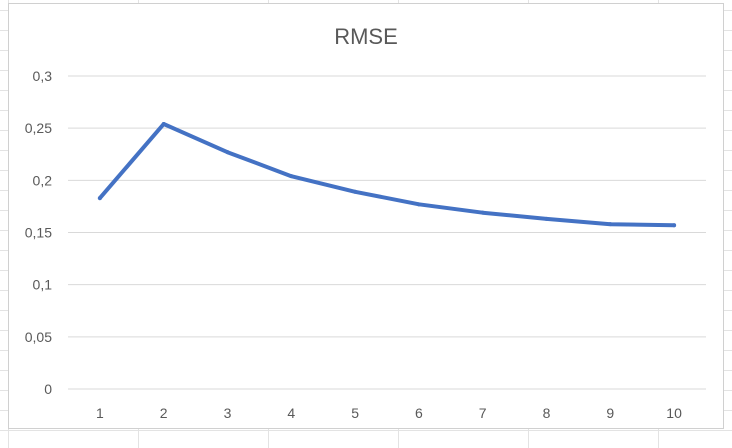  I want to click on x-tick-label: 8, so click(547, 413).